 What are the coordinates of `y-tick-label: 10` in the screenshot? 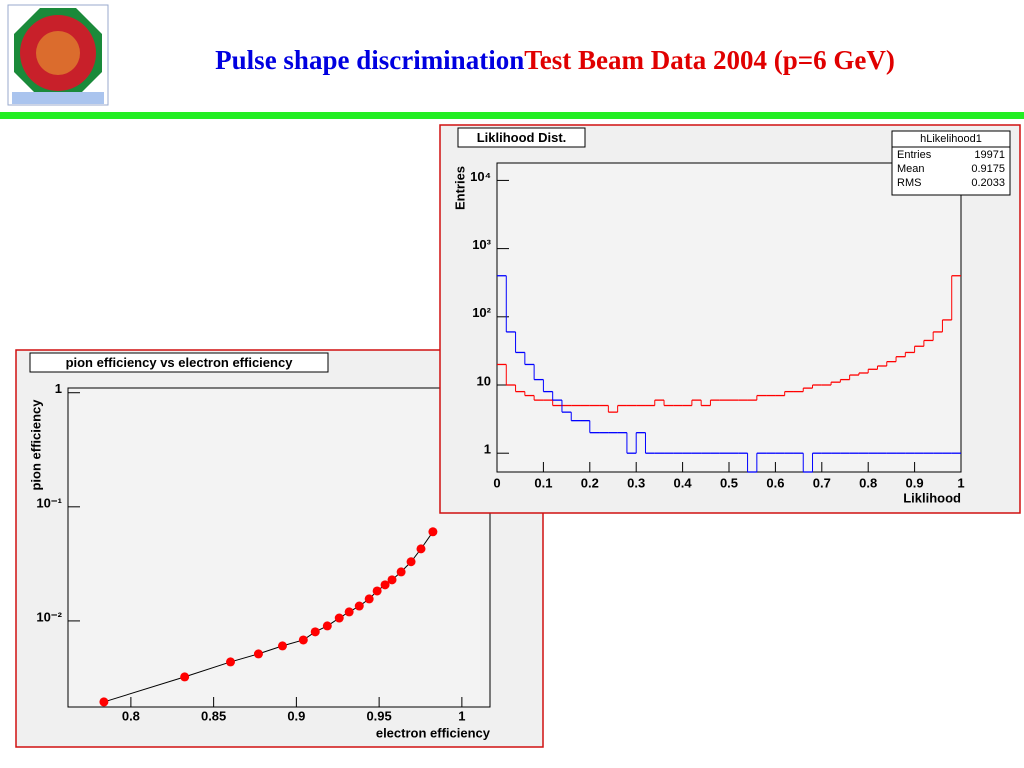 It's located at (484, 380).